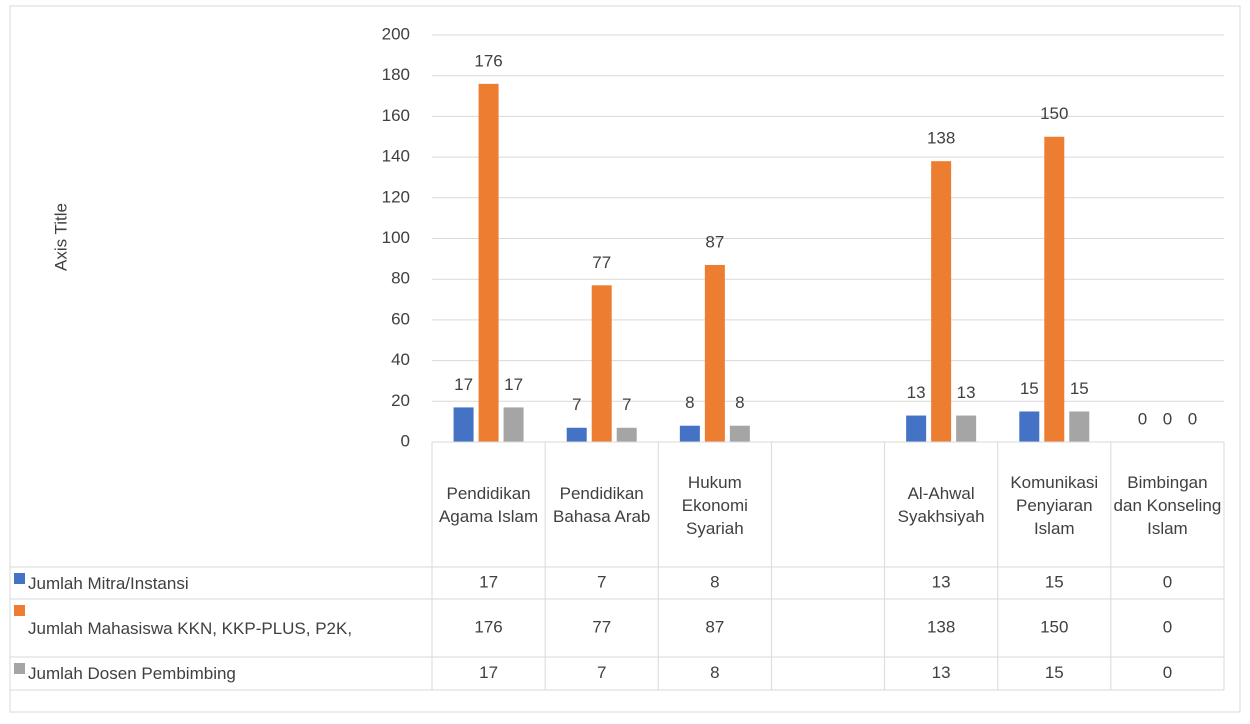  I want to click on x-tick-label: Pendidikan Agama Islam, so click(488, 505).